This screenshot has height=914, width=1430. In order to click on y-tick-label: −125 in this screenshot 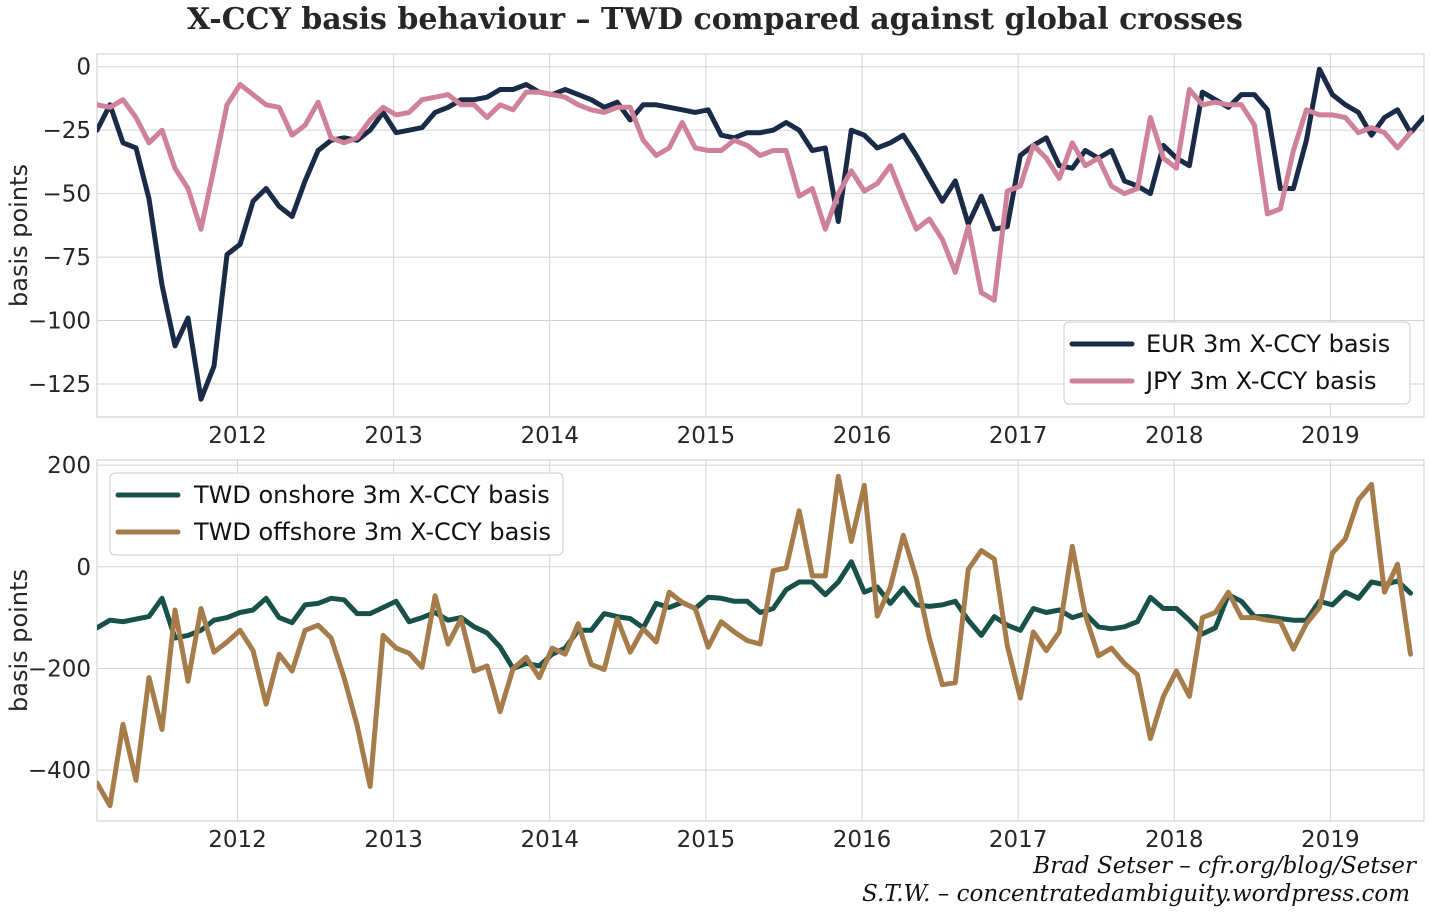, I will do `click(59, 385)`.